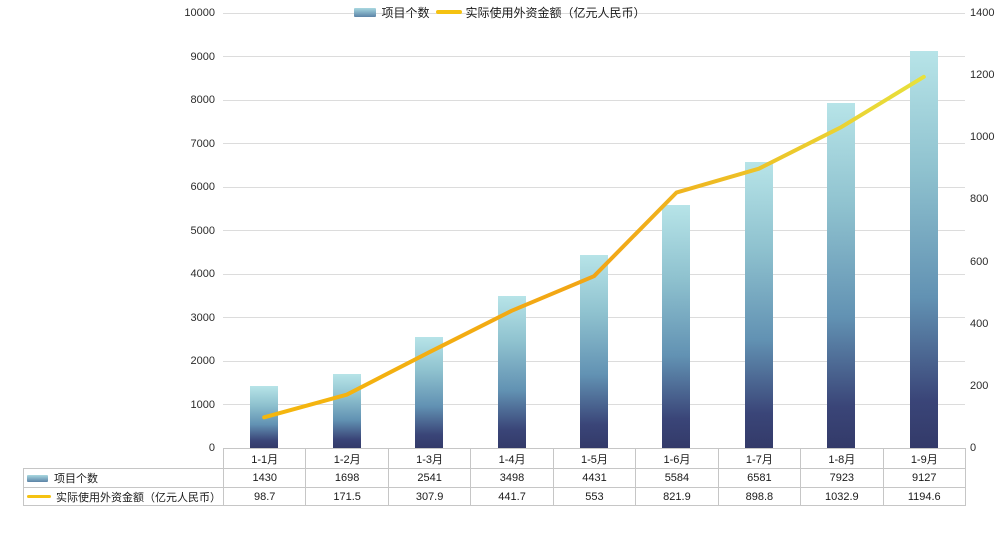  What do you see at coordinates (982, 75) in the screenshot?
I see `y-axis-right-tick-label: 1200` at bounding box center [982, 75].